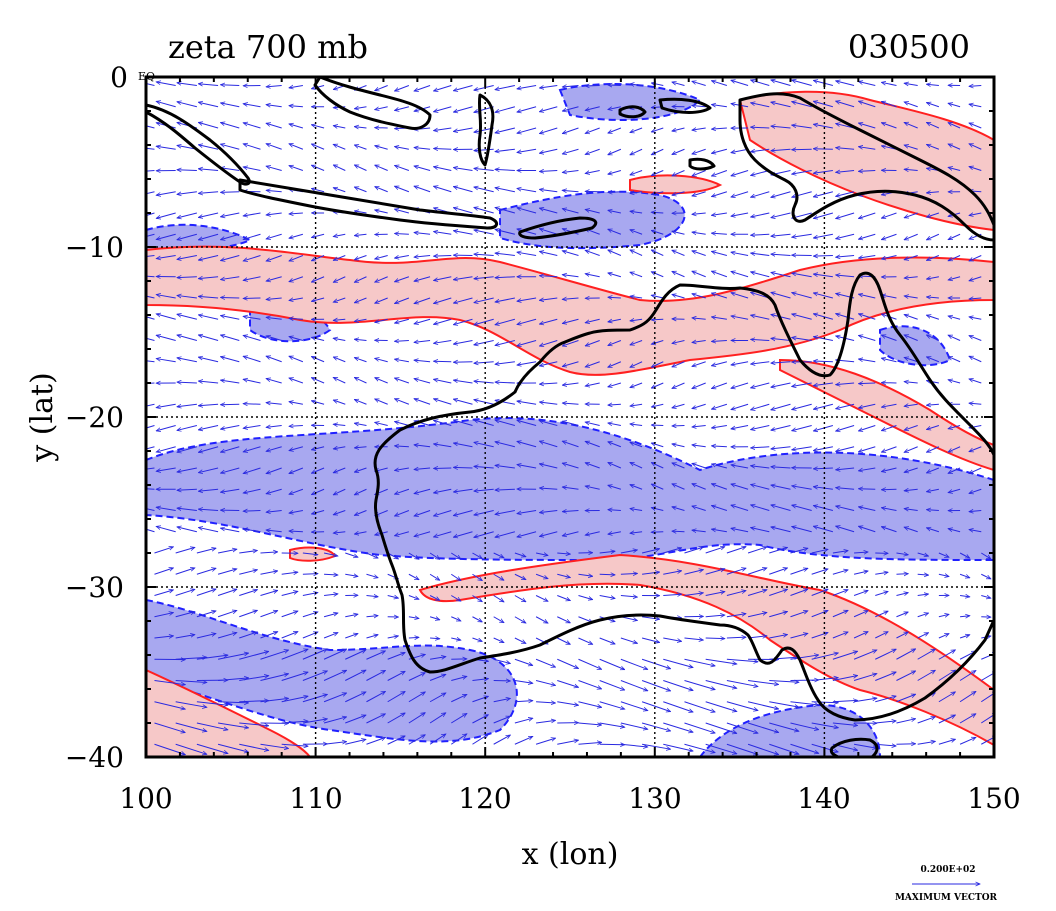  I want to click on map-title: zeta 700 mb, so click(268, 47).